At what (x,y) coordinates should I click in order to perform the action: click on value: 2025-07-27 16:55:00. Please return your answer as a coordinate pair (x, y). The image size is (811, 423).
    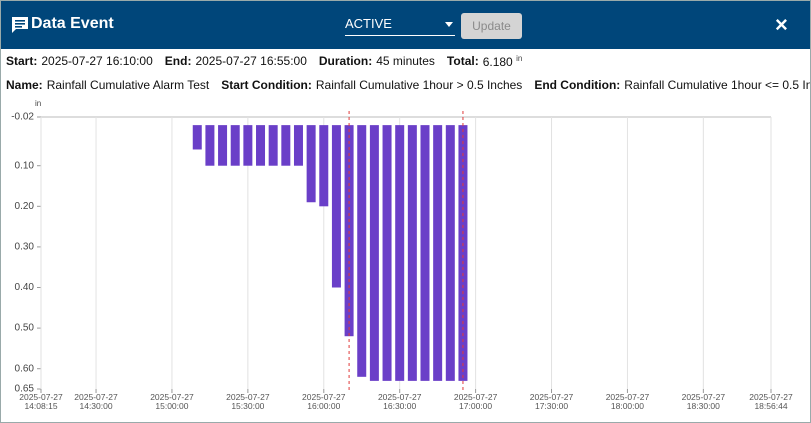
    Looking at the image, I should click on (251, 61).